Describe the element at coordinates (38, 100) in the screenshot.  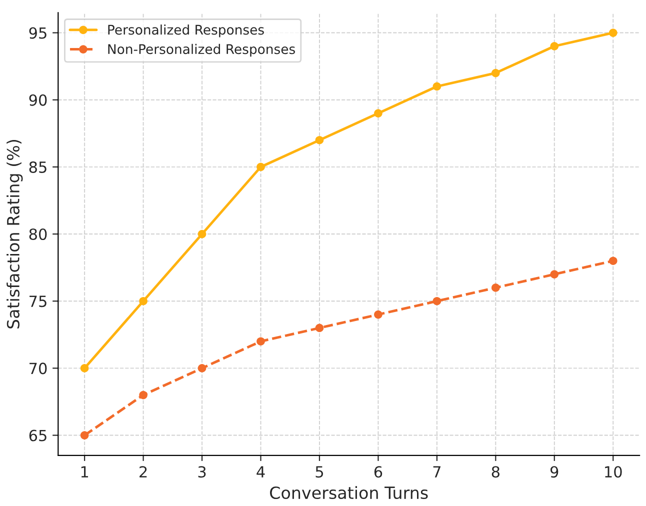
I see `y-tick-label: 90` at that location.